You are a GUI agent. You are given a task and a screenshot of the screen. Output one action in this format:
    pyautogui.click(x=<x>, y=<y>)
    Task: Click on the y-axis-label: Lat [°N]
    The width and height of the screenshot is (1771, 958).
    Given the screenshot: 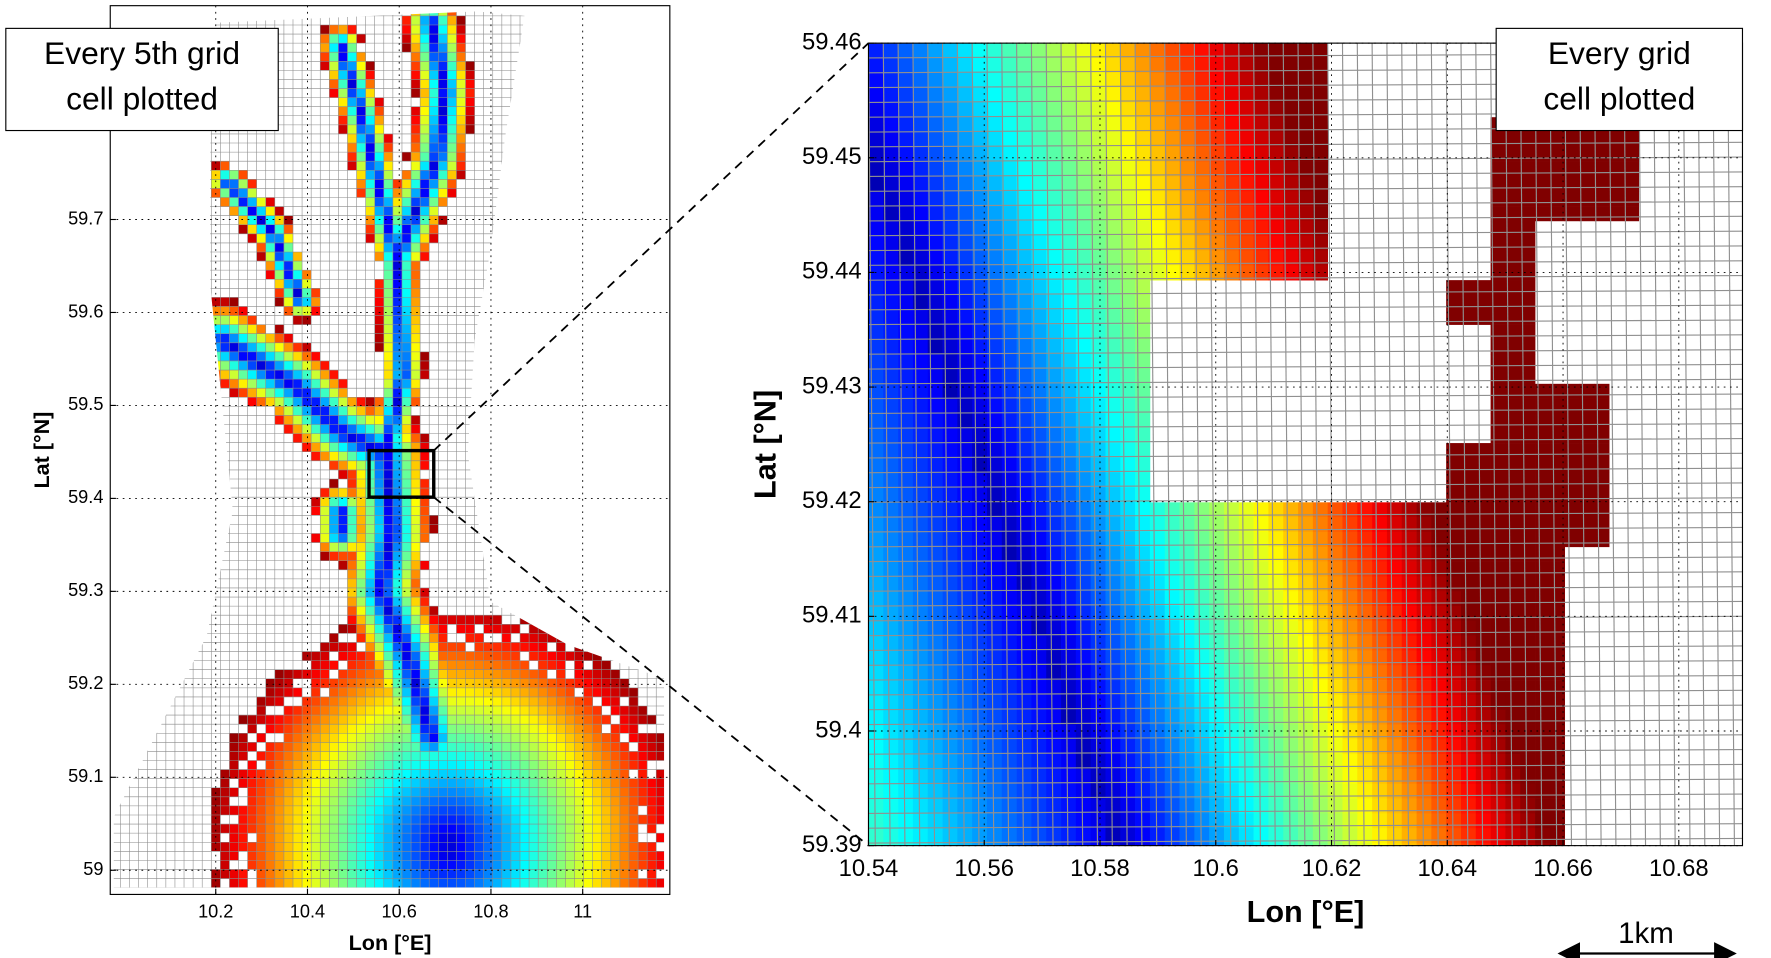 What is the action you would take?
    pyautogui.click(x=41, y=450)
    